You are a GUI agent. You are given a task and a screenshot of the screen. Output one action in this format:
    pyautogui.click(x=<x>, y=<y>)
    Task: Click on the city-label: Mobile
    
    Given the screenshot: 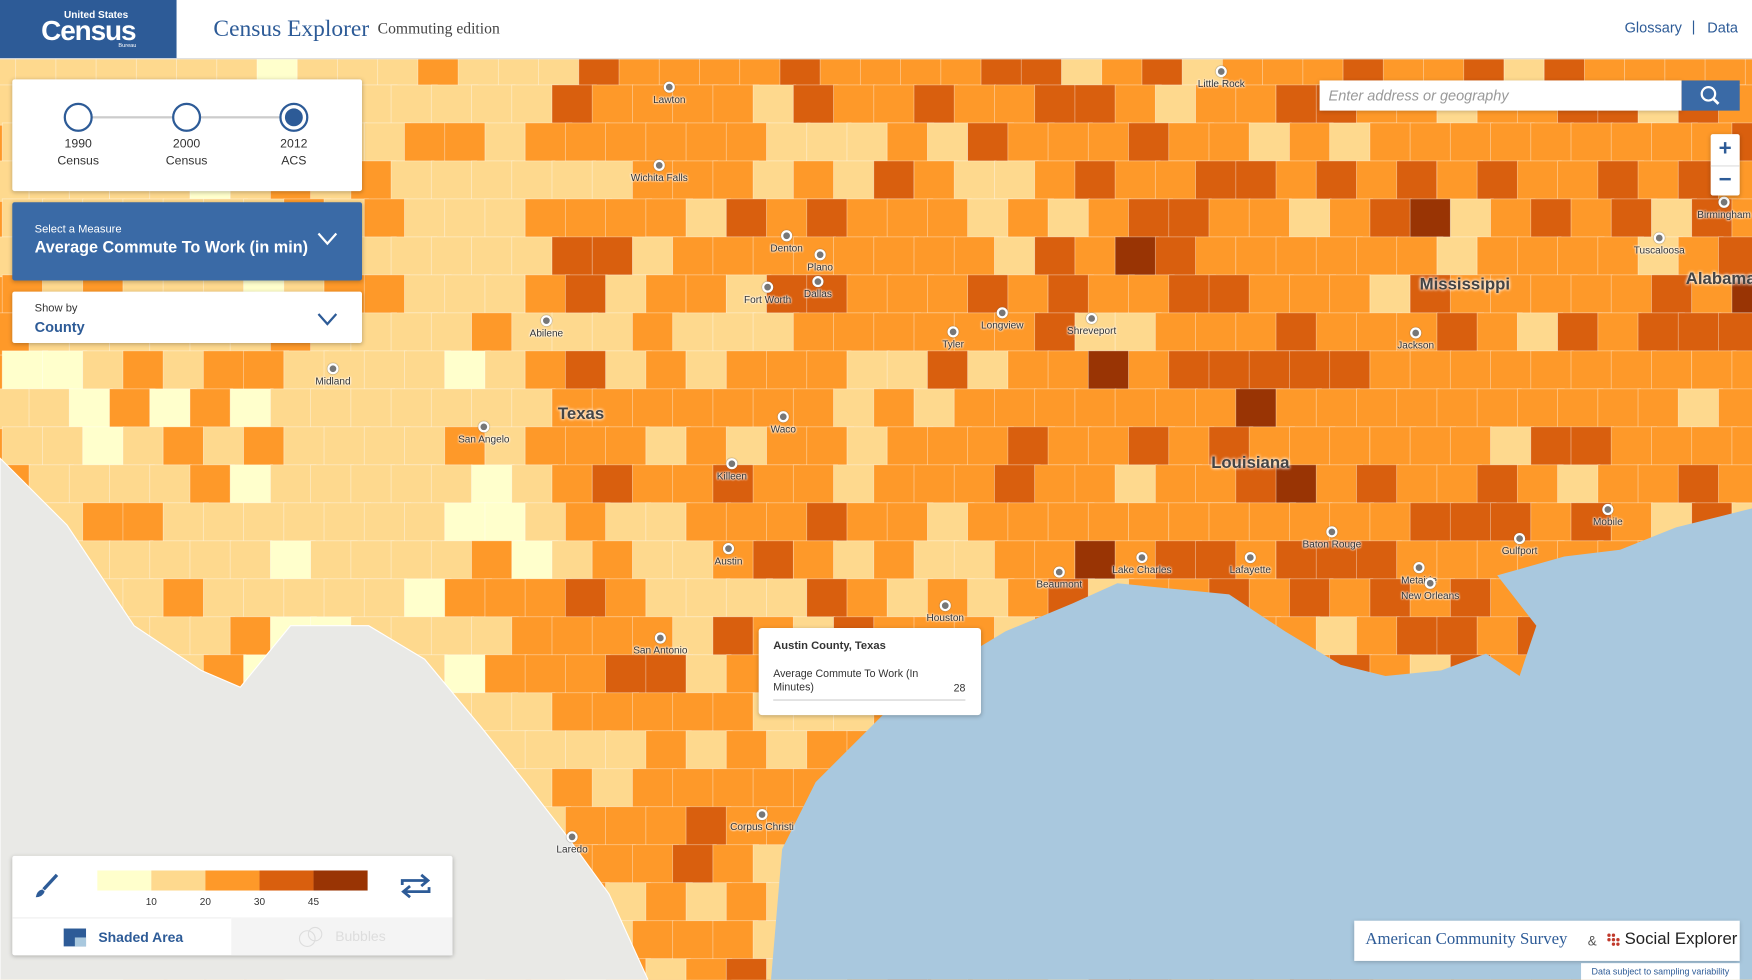 What is the action you would take?
    pyautogui.click(x=1607, y=515)
    